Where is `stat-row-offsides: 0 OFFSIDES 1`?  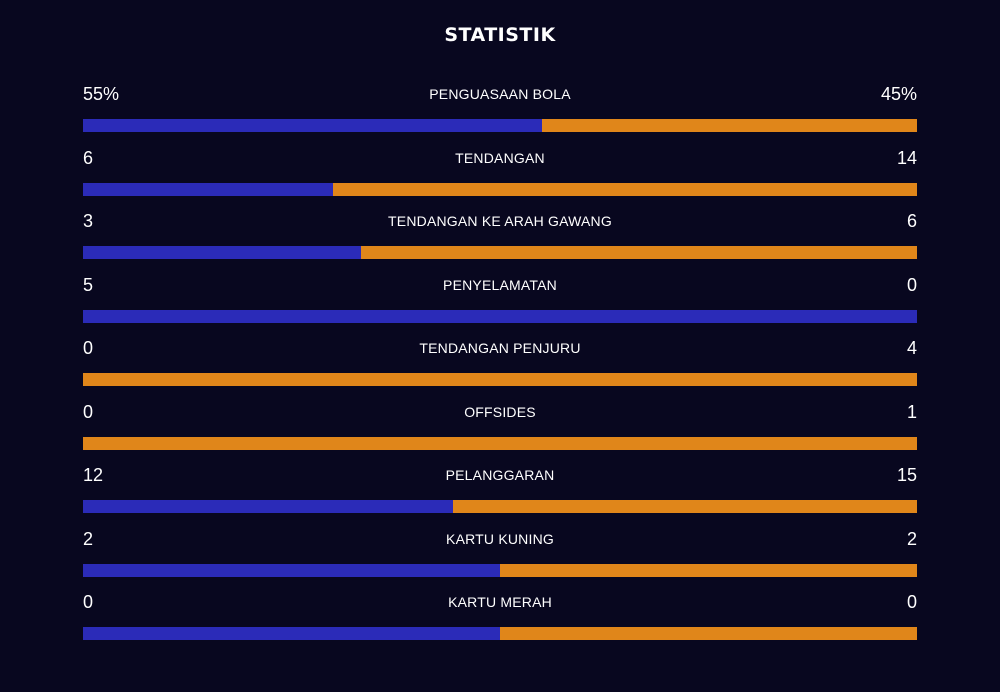
stat-row-offsides: 0 OFFSIDES 1 is located at coordinates (500, 430).